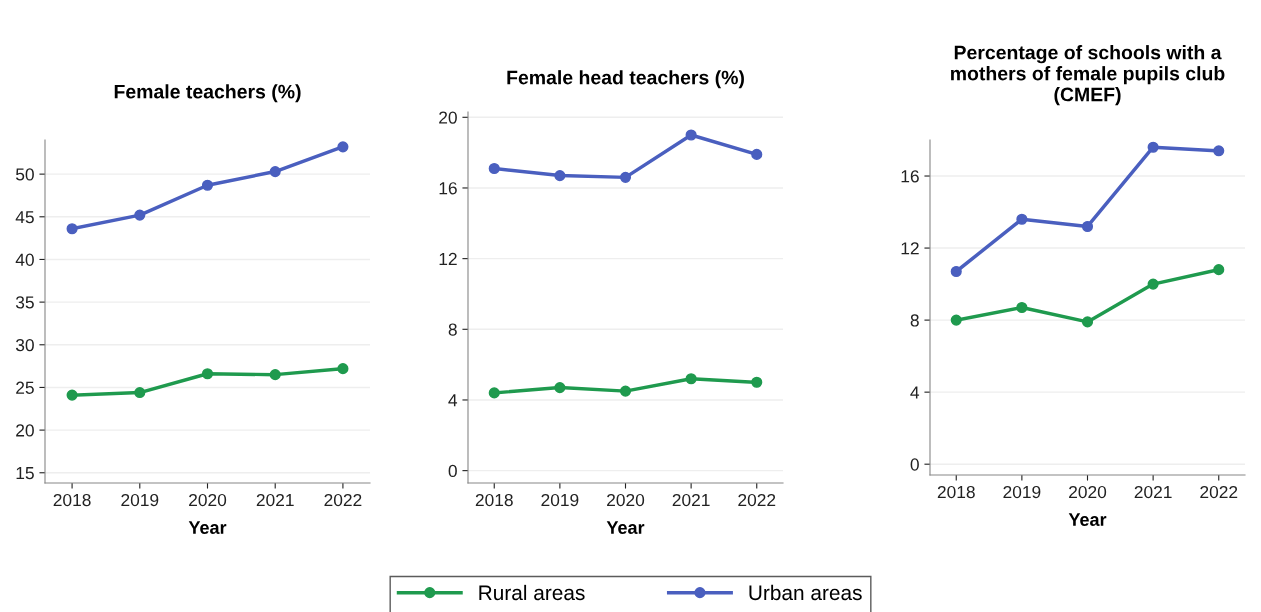 The height and width of the screenshot is (612, 1261). What do you see at coordinates (24, 174) in the screenshot?
I see `y-tick-label: 50` at bounding box center [24, 174].